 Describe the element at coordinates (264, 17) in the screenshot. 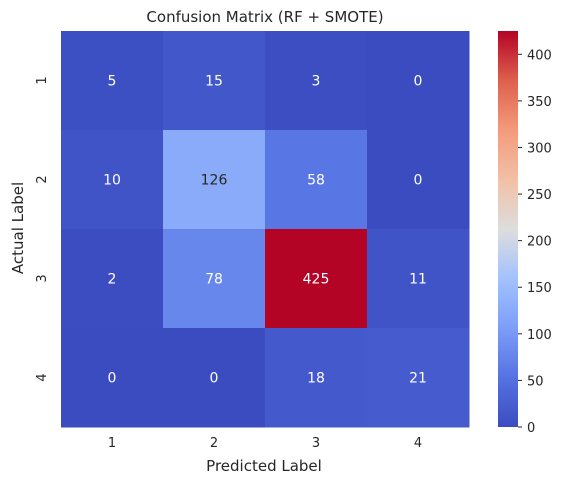

I see `chart-title: Confusion Matrix (RF + SMOTE)` at that location.